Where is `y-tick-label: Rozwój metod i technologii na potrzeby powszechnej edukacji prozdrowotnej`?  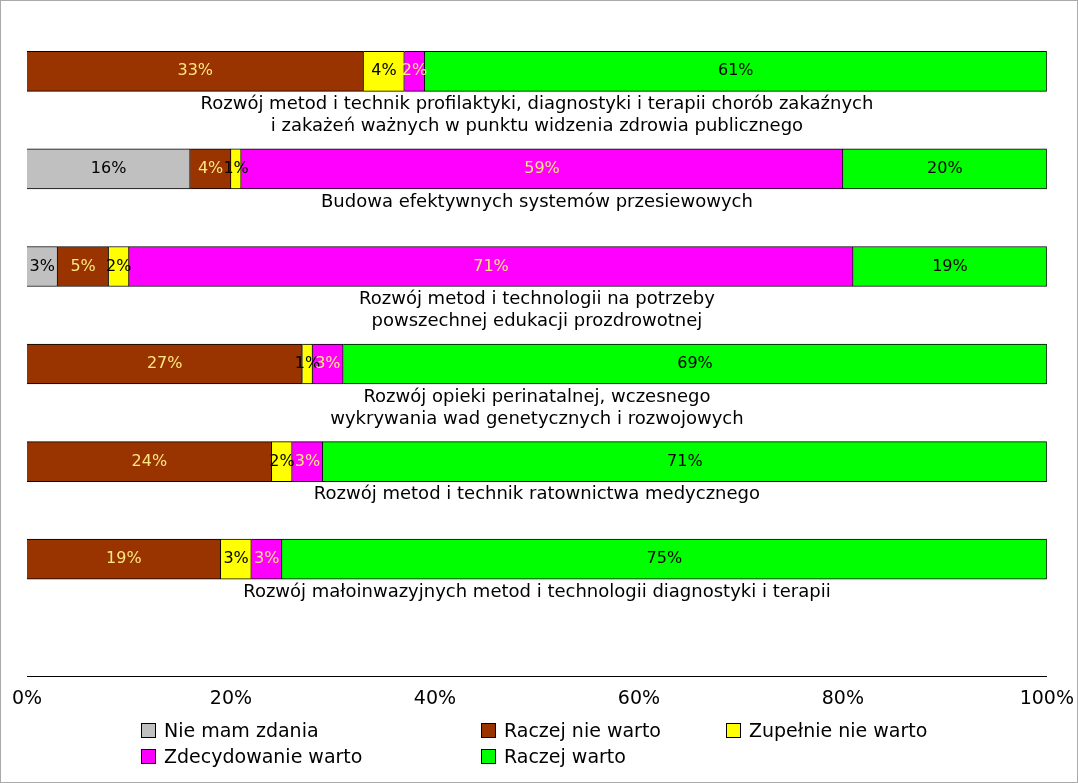 y-tick-label: Rozwój metod i technologii na potrzeby powszechnej edukacji prozdrowotnej is located at coordinates (537, 309).